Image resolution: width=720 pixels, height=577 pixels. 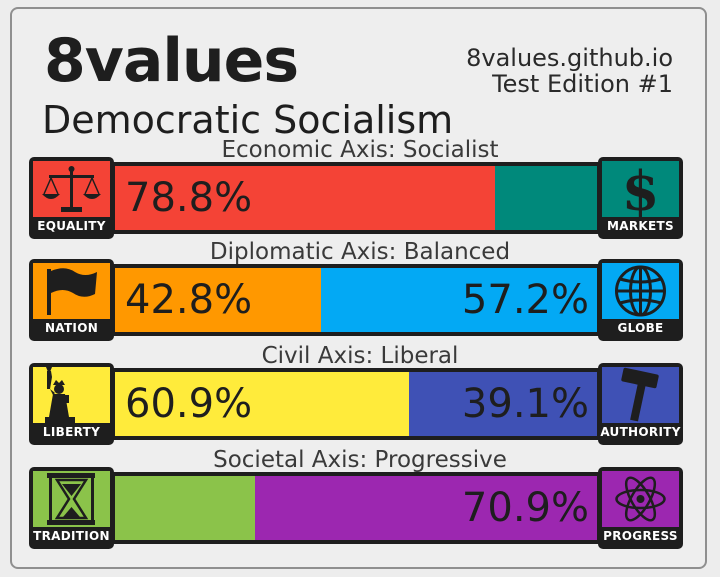 I want to click on equality-percent: 78.8%, so click(x=189, y=198).